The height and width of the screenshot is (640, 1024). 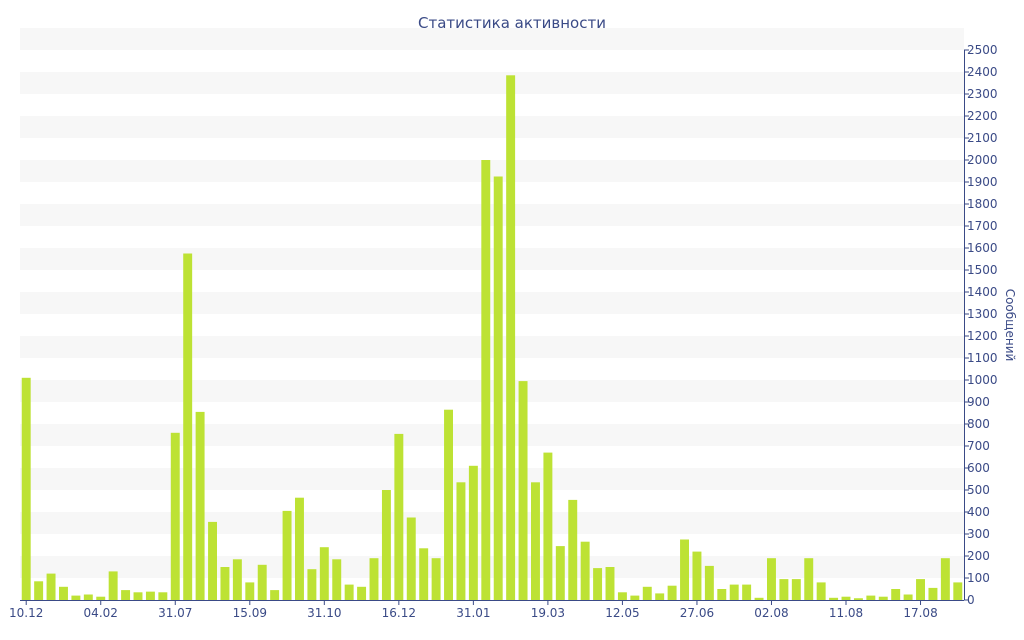 What do you see at coordinates (982, 160) in the screenshot?
I see `y-tick-label: 2000` at bounding box center [982, 160].